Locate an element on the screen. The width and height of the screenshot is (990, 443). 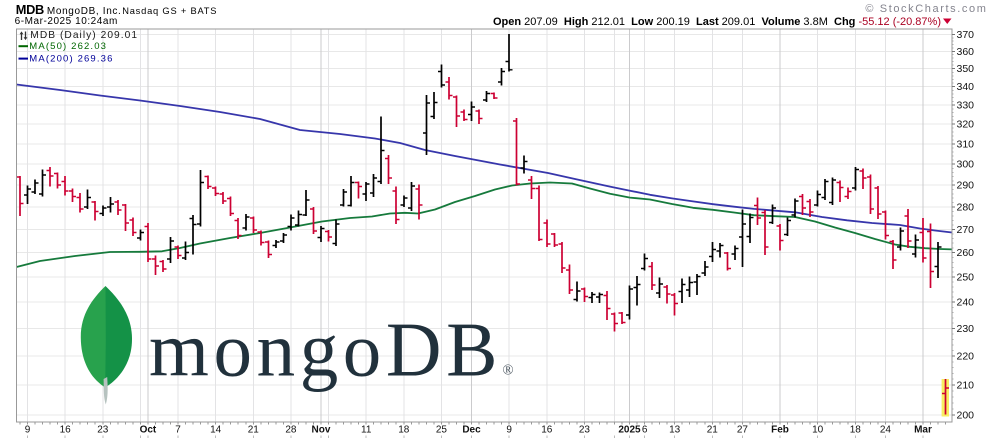
svg-text: Mar is located at coordinates (923, 430).